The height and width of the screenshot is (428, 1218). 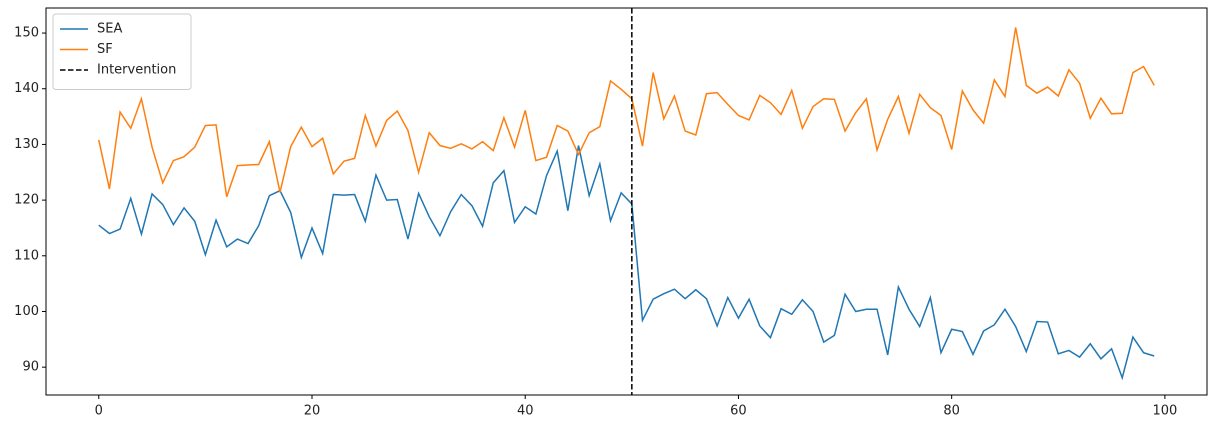 What do you see at coordinates (30, 367) in the screenshot?
I see `y-tick-label: 90` at bounding box center [30, 367].